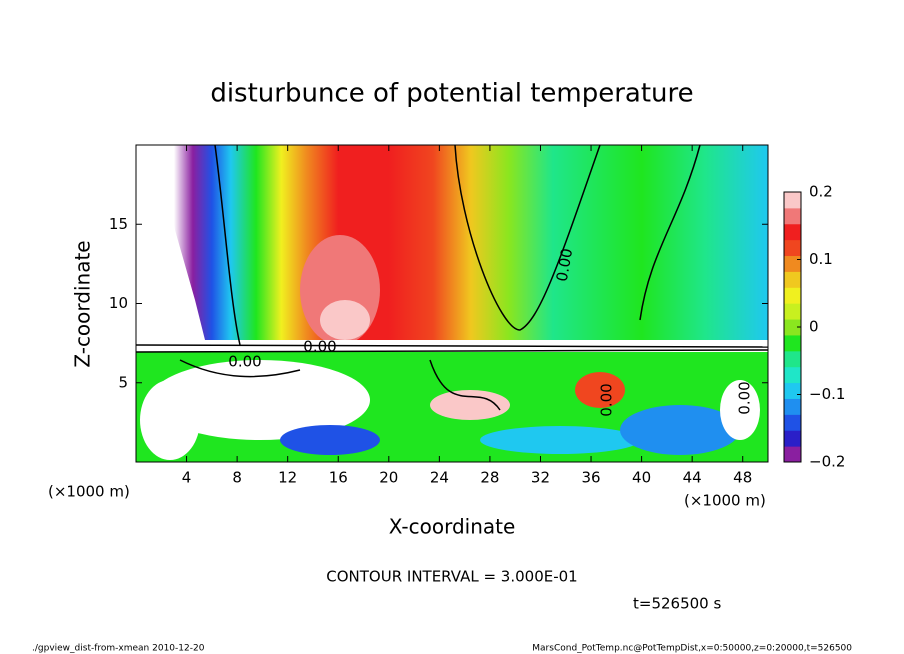 This screenshot has width=904, height=654. What do you see at coordinates (83, 303) in the screenshot?
I see `y-axis-label: Z-coordinate` at bounding box center [83, 303].